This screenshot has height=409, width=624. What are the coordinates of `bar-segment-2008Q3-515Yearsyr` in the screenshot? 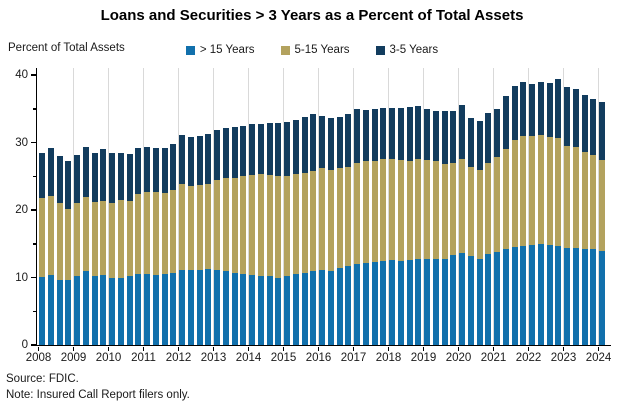 It's located at (59, 241).